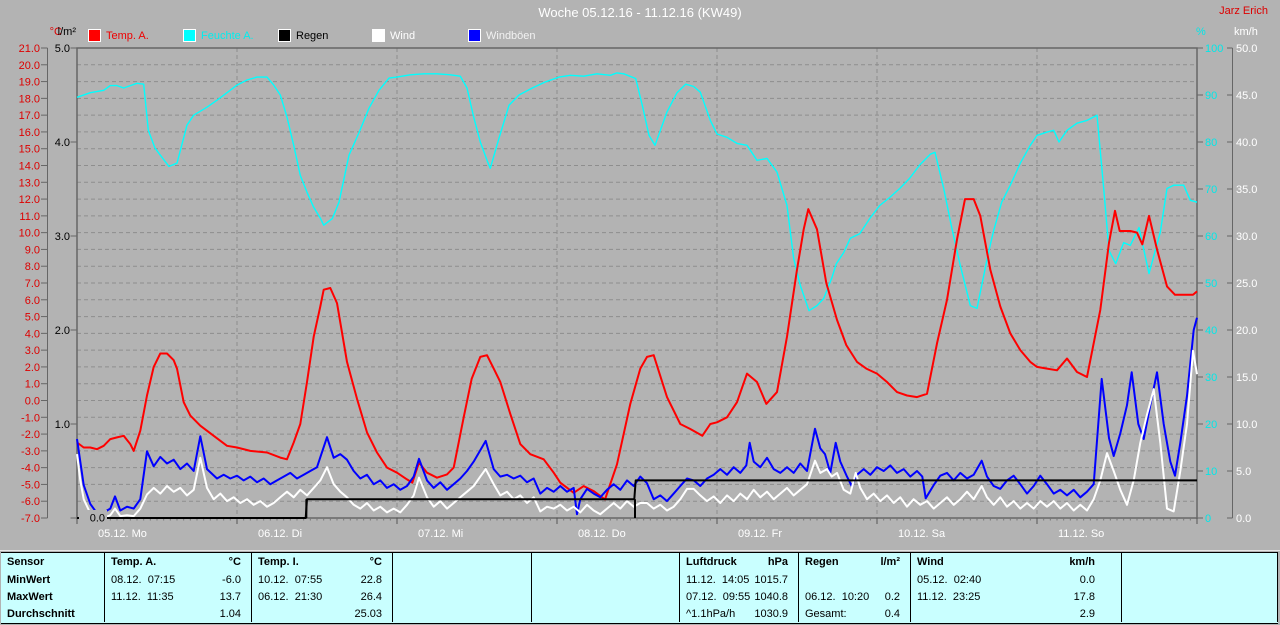 This screenshot has width=1280, height=625. Describe the element at coordinates (30, 485) in the screenshot. I see `temp-axis-tick-label: -5.0` at that location.